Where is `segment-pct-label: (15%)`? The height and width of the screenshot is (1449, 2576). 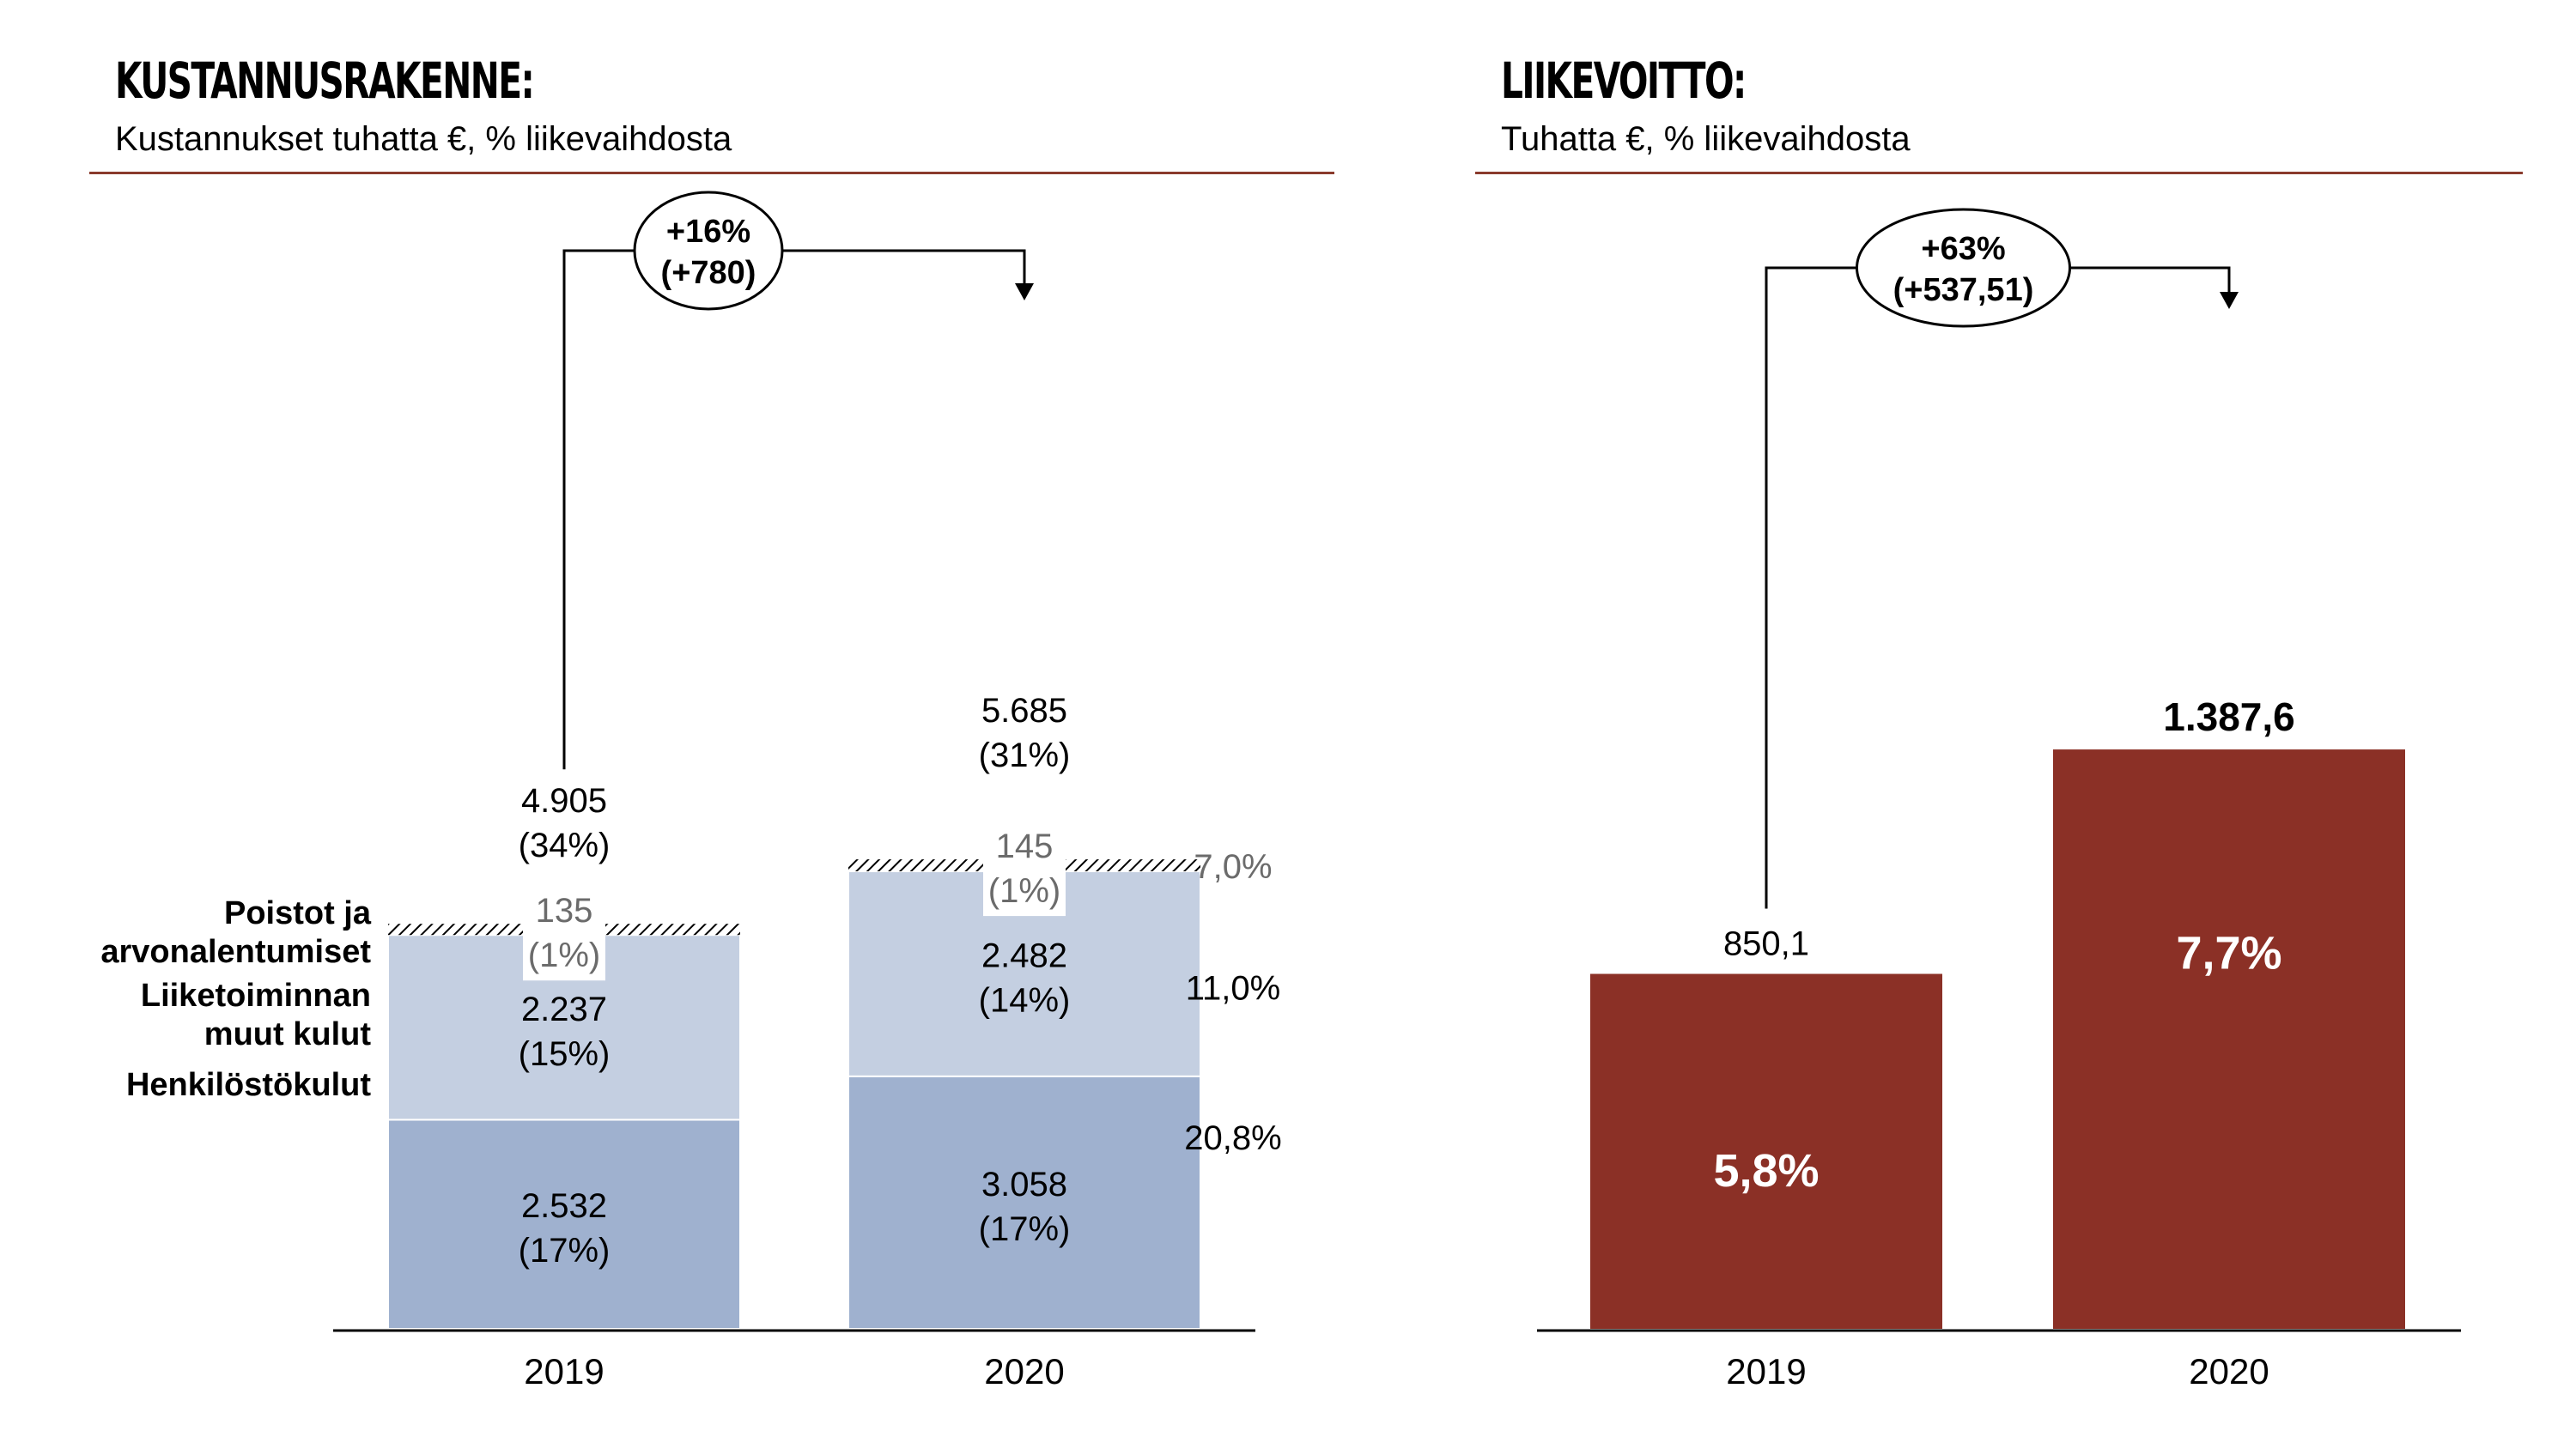 segment-pct-label: (15%) is located at coordinates (565, 1054).